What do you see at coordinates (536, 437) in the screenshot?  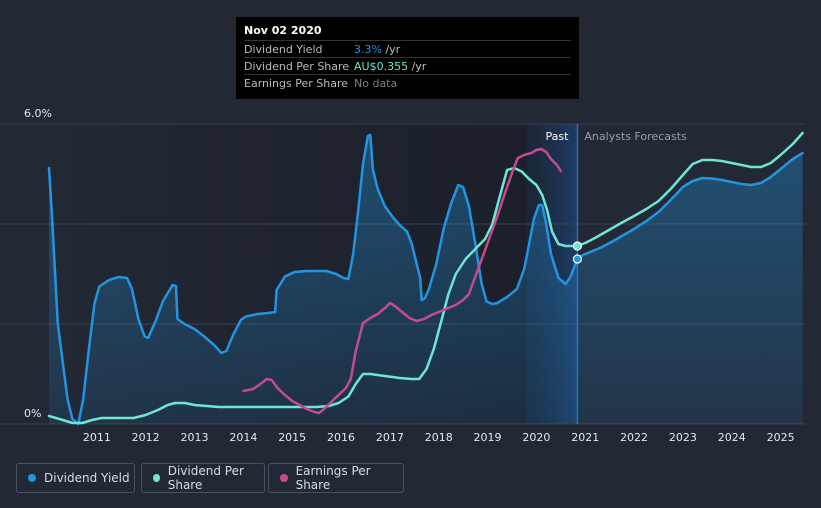 I see `x-tick-label: 2020` at bounding box center [536, 437].